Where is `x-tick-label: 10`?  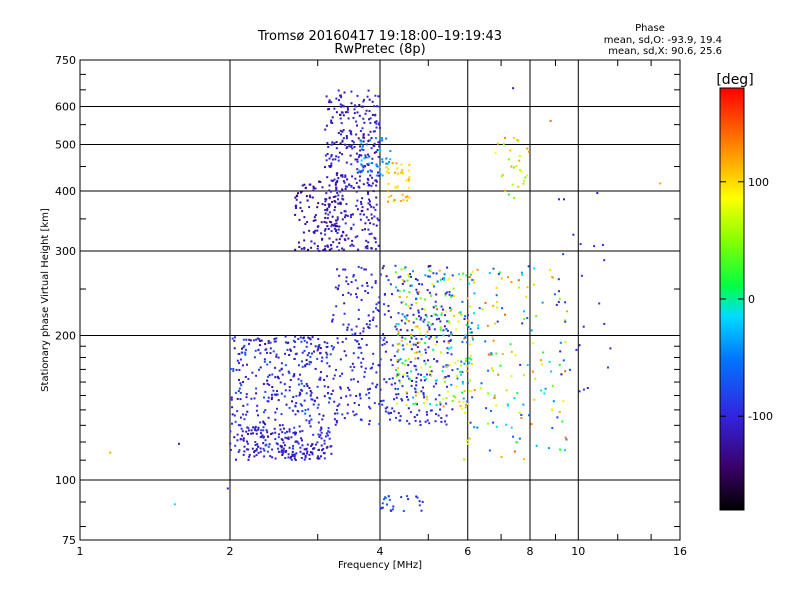
x-tick-label: 10 is located at coordinates (578, 551).